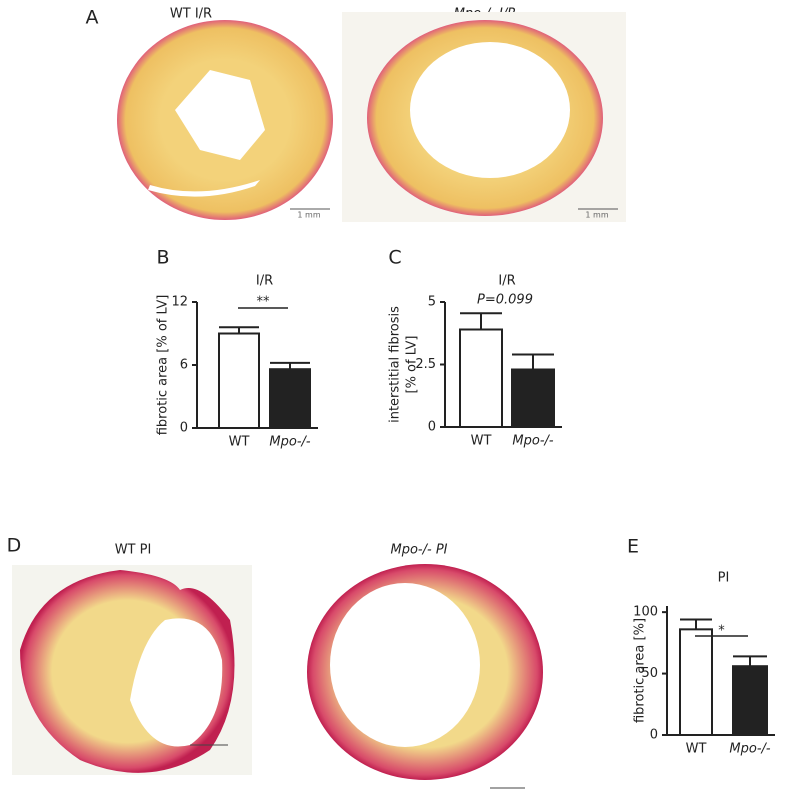 Image resolution: width=794 pixels, height=807 pixels. What do you see at coordinates (163, 365) in the screenshot?
I see `y-axis-label: fibrotic area [% of LV]` at bounding box center [163, 365].